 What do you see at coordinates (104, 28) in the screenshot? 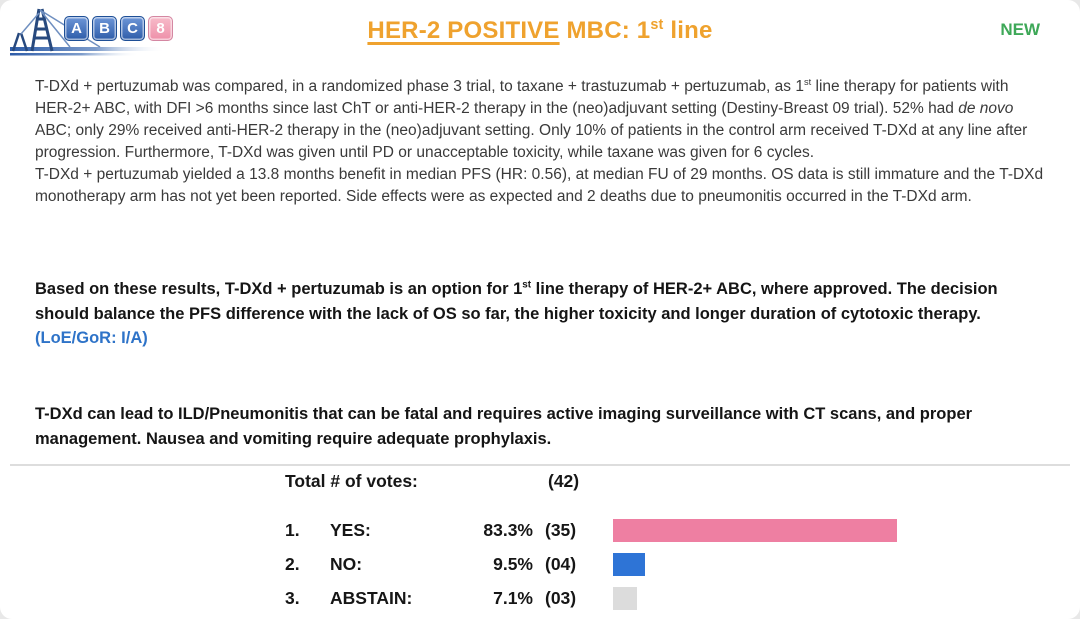
I see `logo-letter-b: B` at bounding box center [104, 28].